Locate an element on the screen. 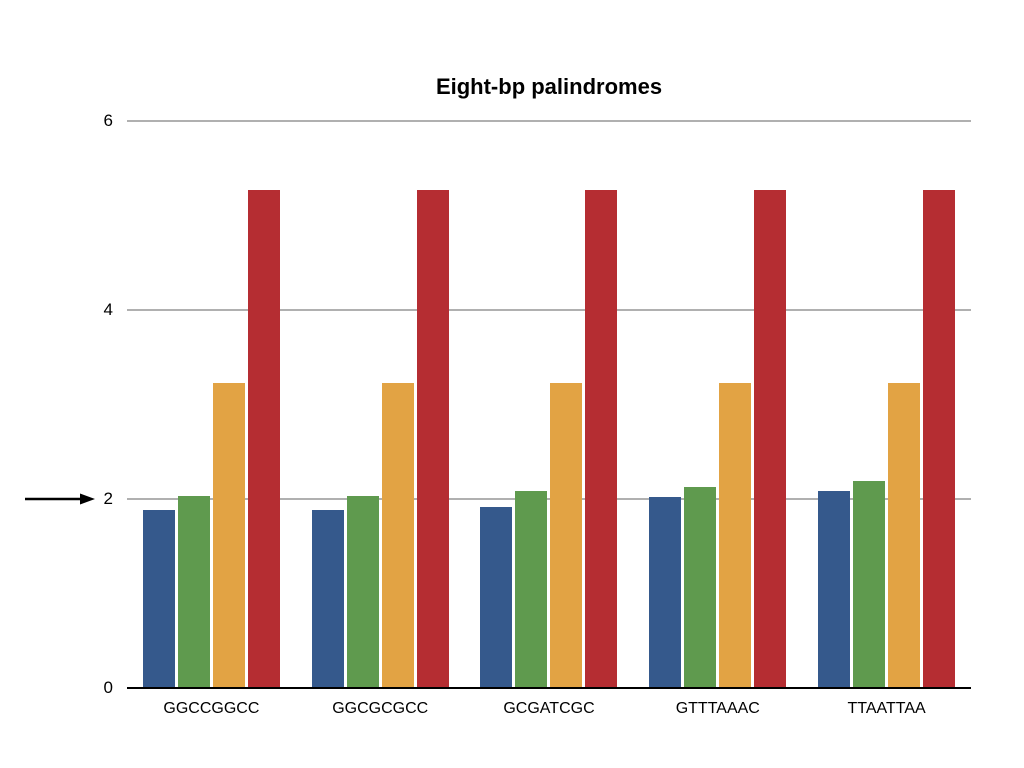  bar-blue-GGCCGGCC is located at coordinates (158, 599).